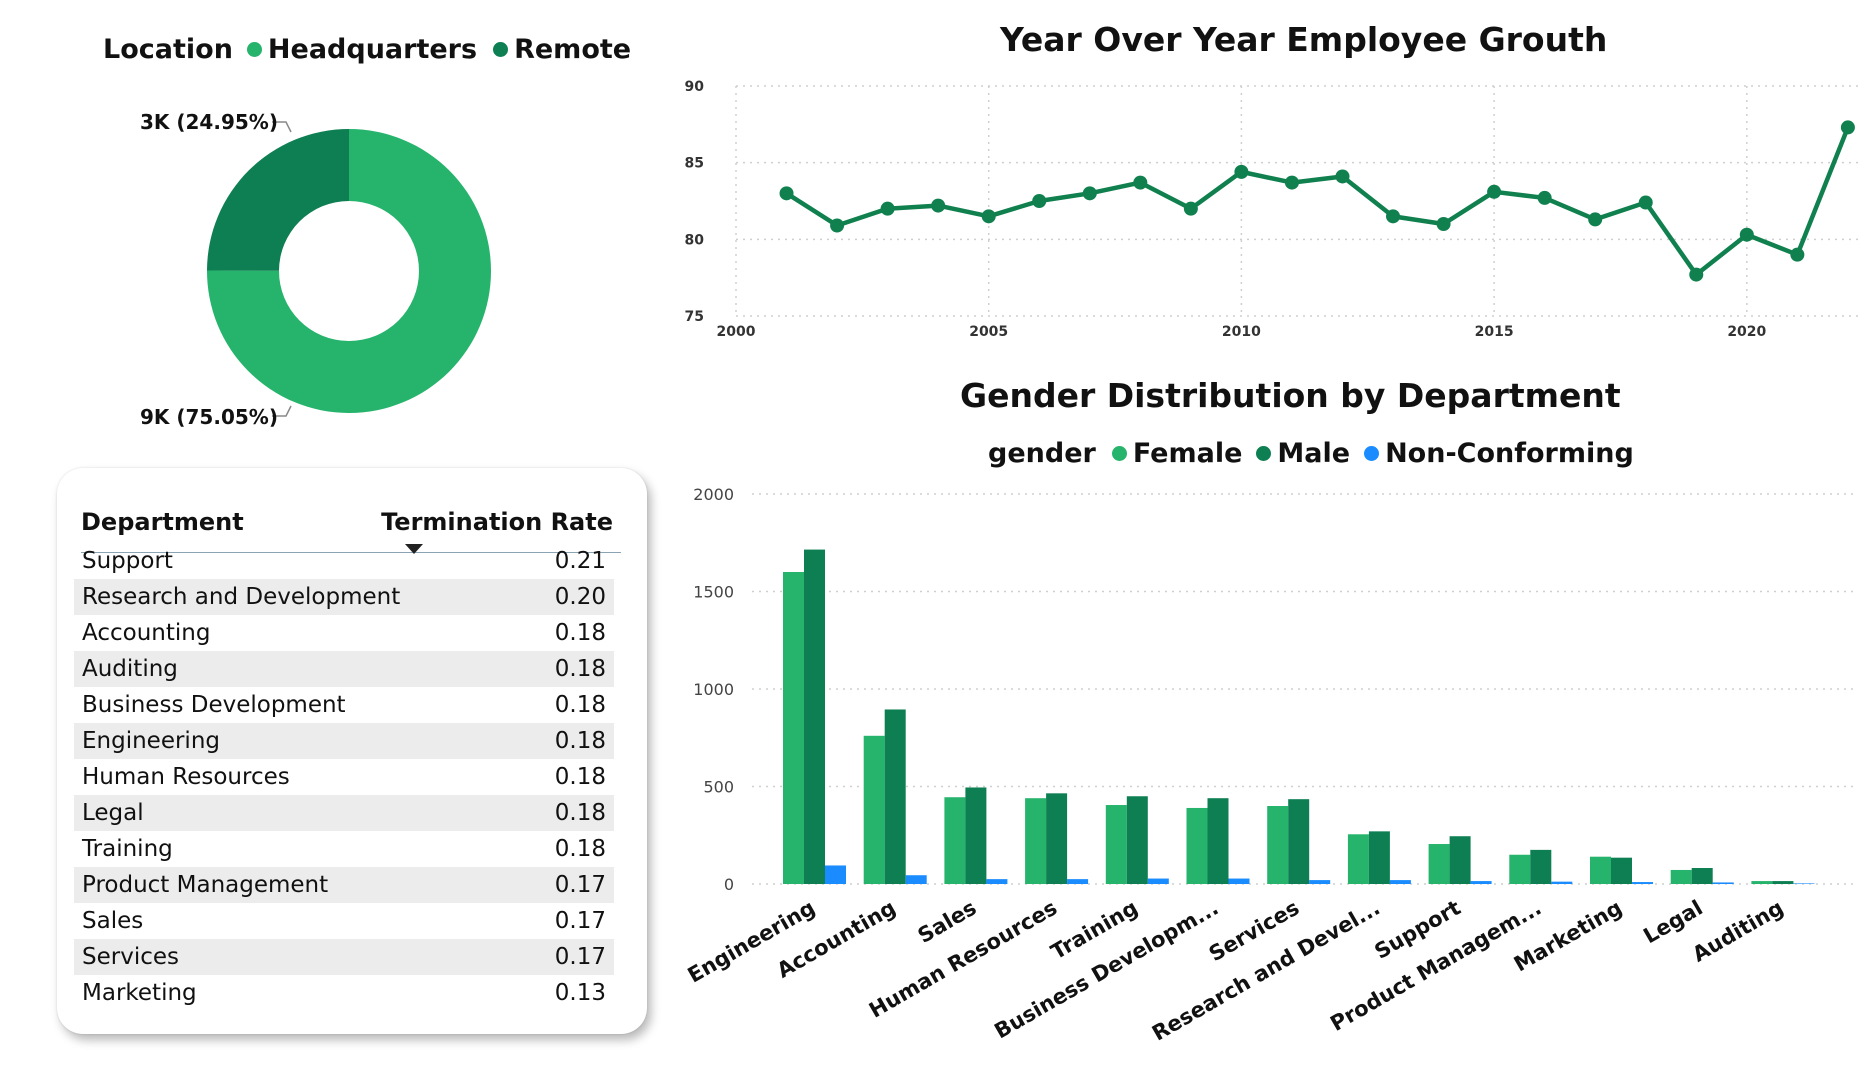 This screenshot has width=1871, height=1079. I want to click on table-row: Business Development 0.18, so click(344, 705).